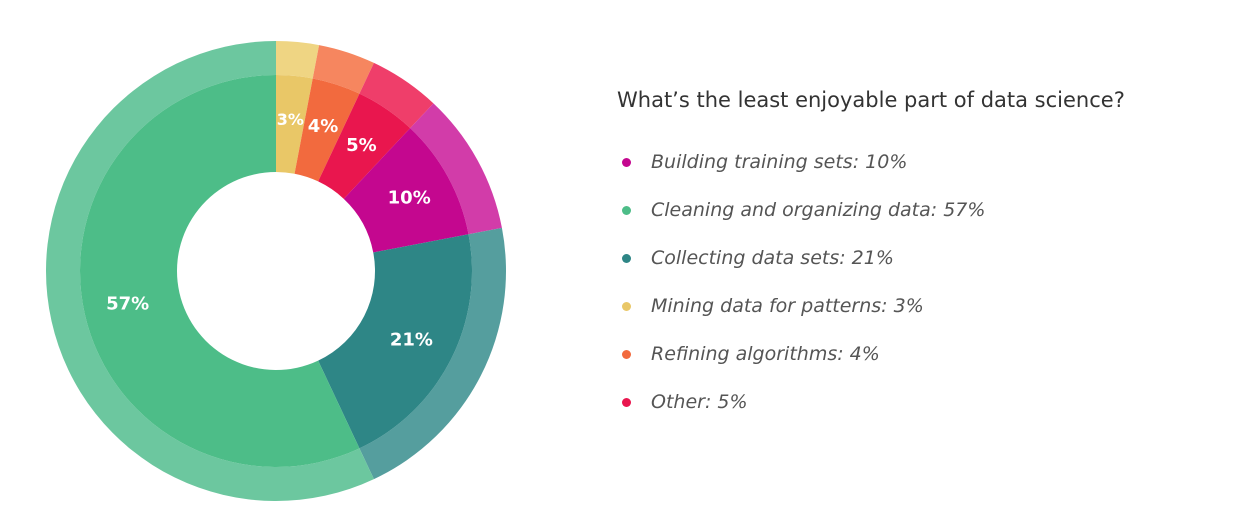 The image size is (1240, 524). I want to click on outer-ring-slice-mining-data-for-patterns, so click(298, 60).